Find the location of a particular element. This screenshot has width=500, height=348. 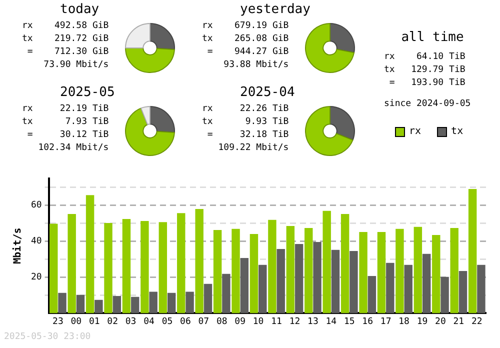

text: 102.34 Mbit/s is located at coordinates (73, 148).